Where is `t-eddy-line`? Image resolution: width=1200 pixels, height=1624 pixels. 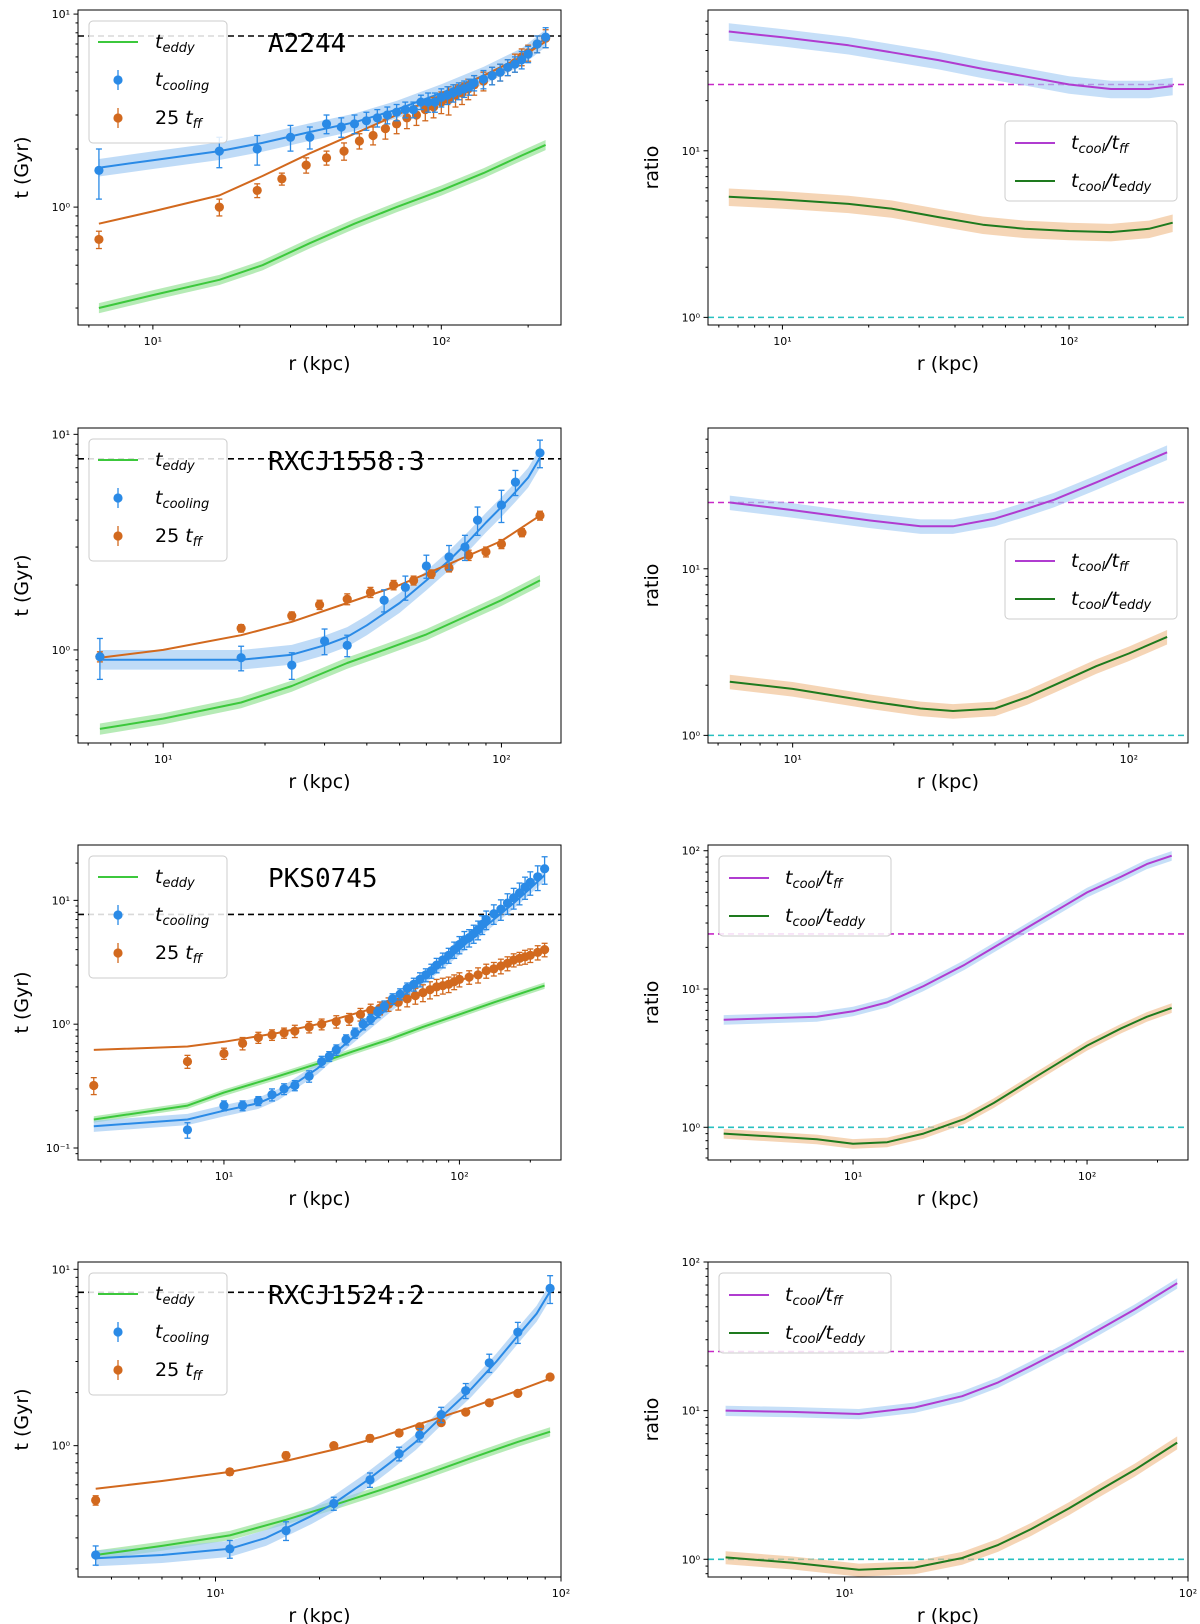
t-eddy-line is located at coordinates (322, 226).